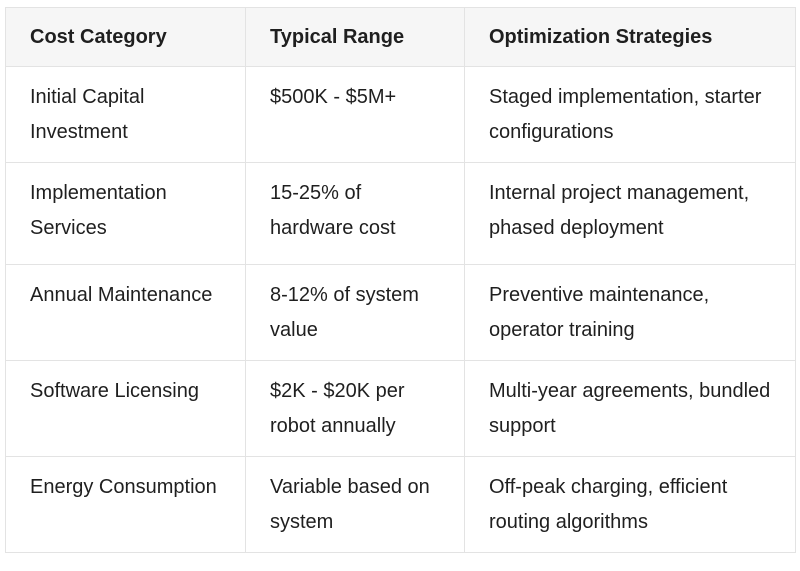  I want to click on cell-typical-range: 8-12% of system value, so click(355, 312).